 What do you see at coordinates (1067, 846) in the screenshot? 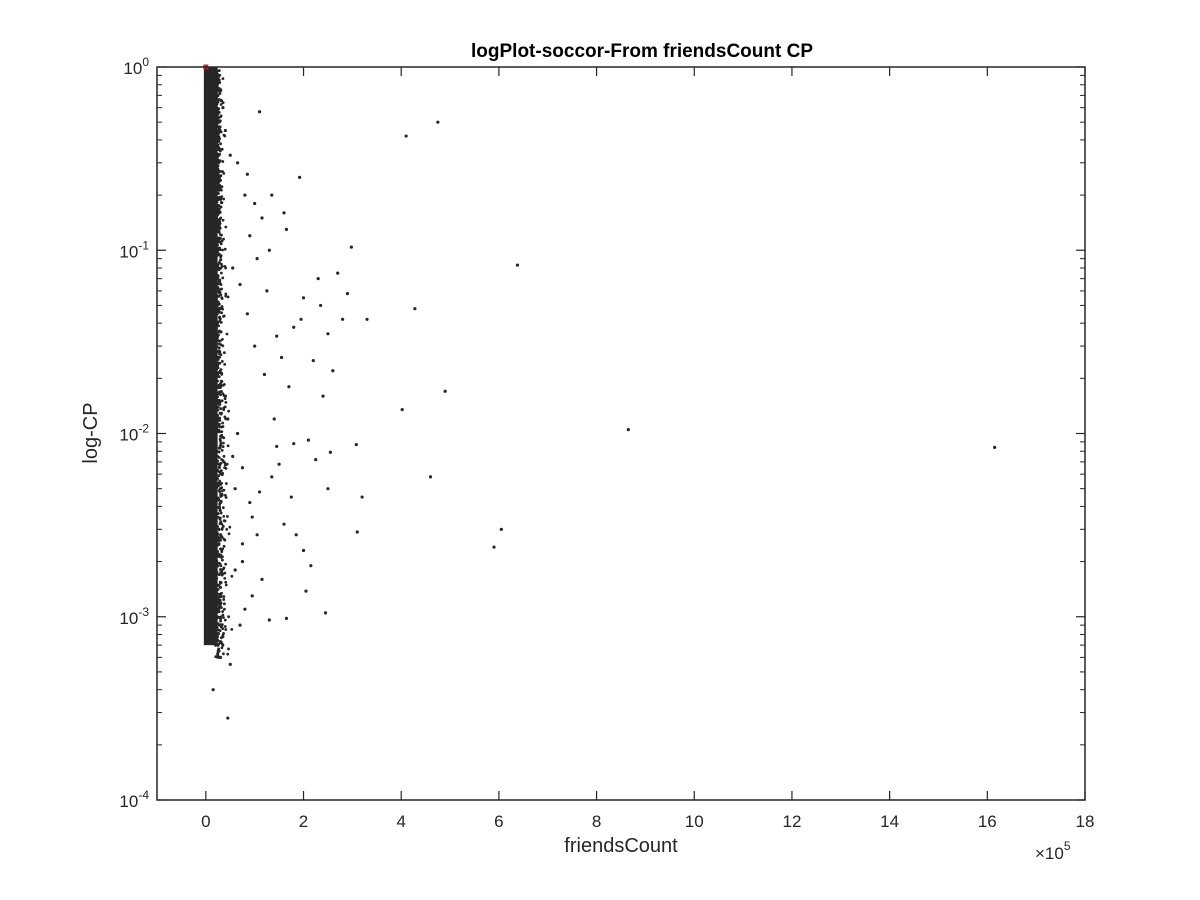
I see `x-multiplier-exponent: 5` at bounding box center [1067, 846].